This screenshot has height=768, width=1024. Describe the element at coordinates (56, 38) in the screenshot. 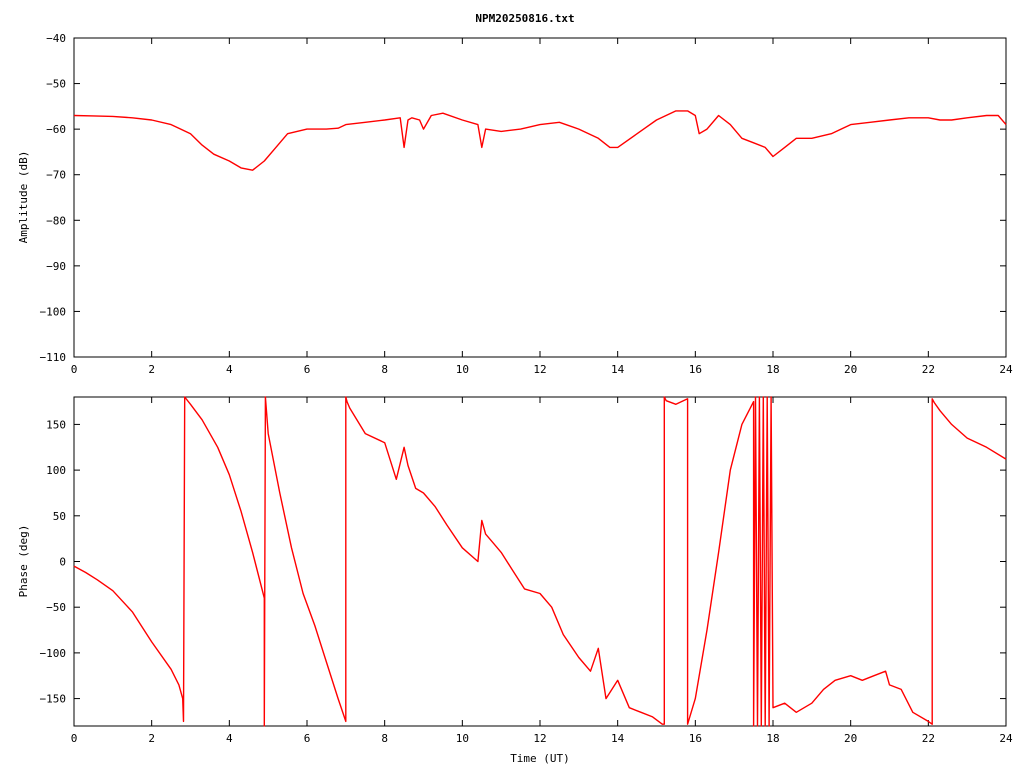

I see `amplitude-y-tick-label: −40` at that location.